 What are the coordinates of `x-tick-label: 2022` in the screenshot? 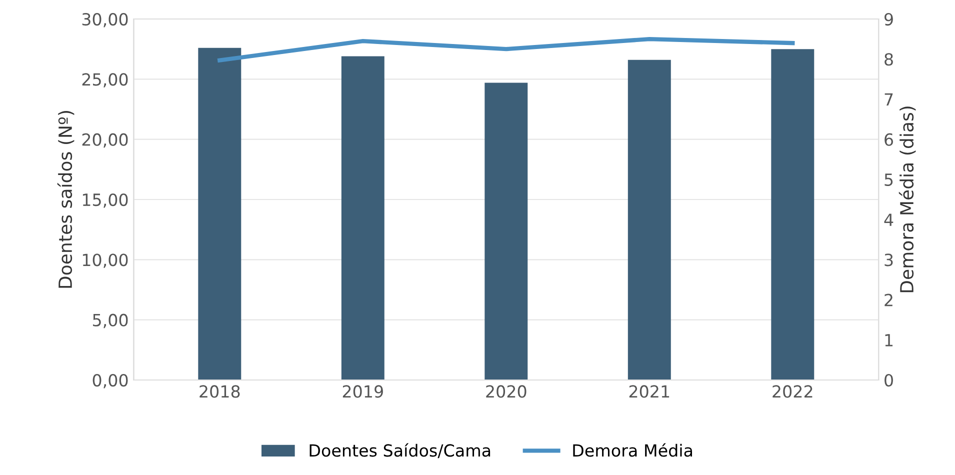 It's located at (792, 391).